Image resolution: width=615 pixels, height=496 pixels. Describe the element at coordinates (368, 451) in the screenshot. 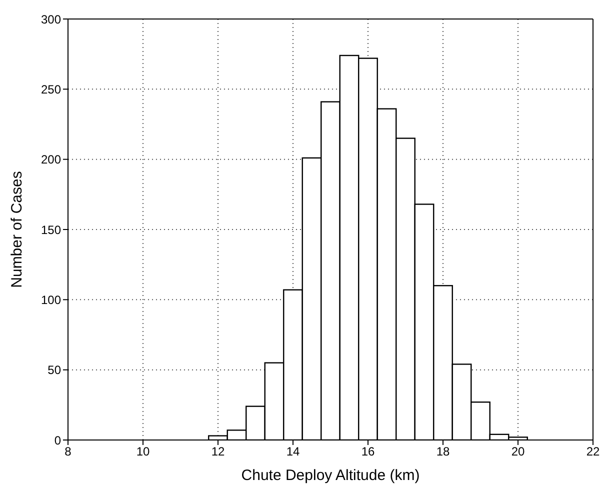

I see `x-tick-label: 16` at that location.